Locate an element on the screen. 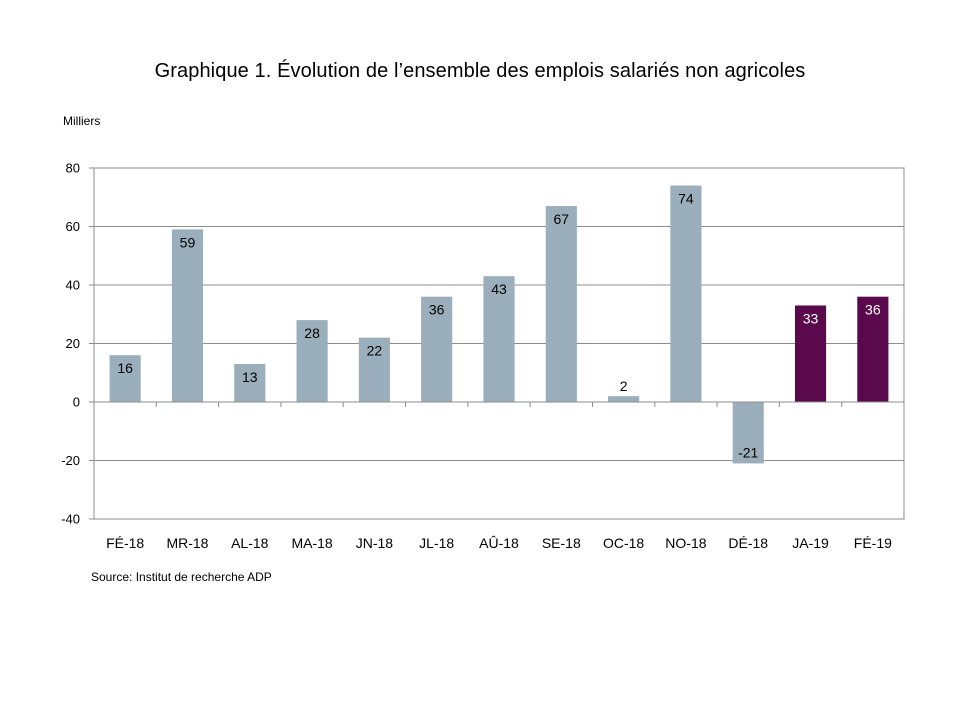 The height and width of the screenshot is (720, 960). data-label: 13 is located at coordinates (250, 377).